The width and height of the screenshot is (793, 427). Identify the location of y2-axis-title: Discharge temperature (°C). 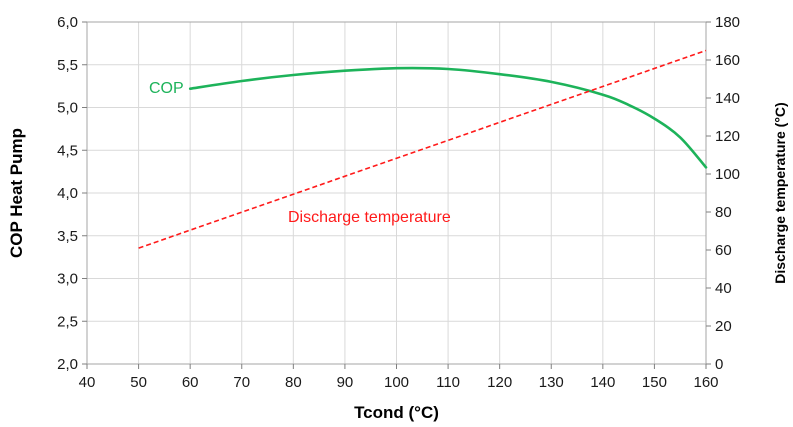
(780, 192).